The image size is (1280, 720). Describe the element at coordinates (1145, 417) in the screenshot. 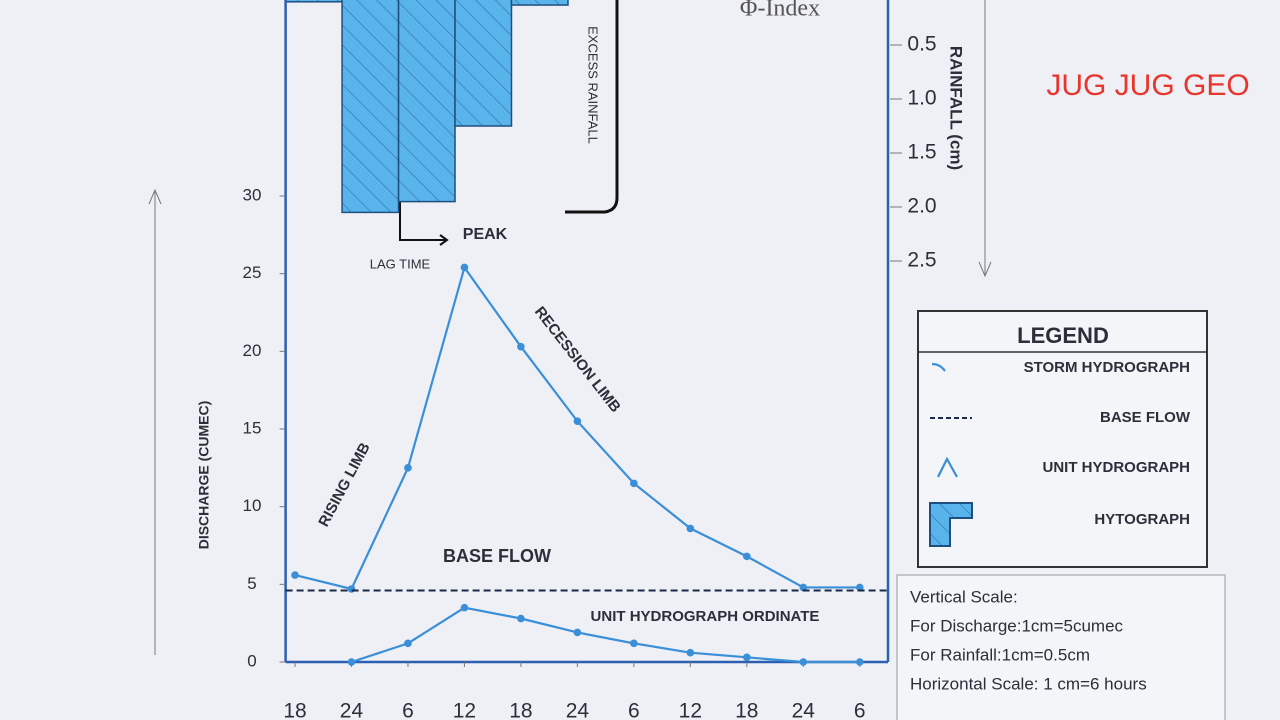

I see `legend-label: BASE FLOW` at that location.